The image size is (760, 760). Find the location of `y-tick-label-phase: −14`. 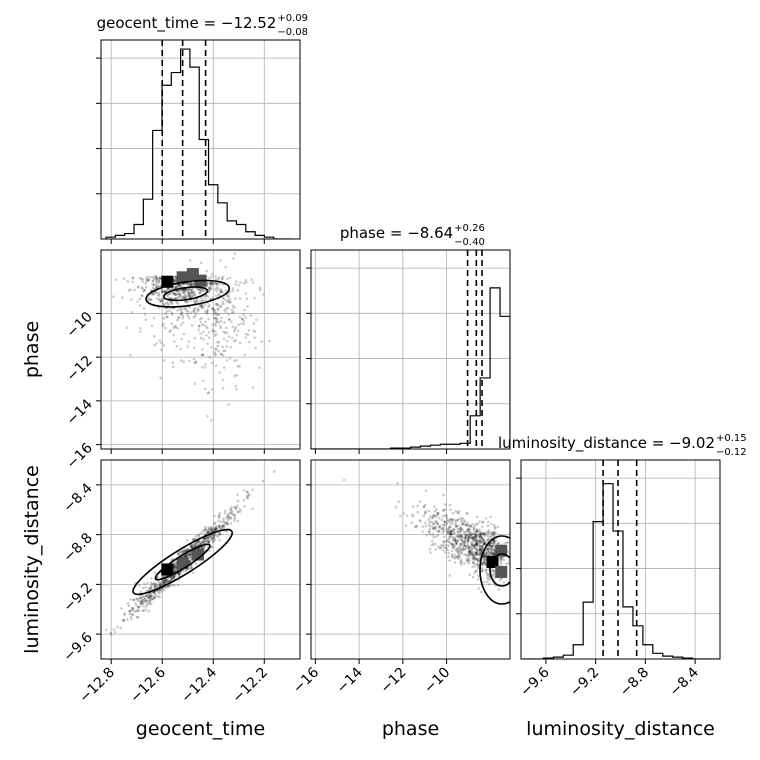

y-tick-label-phase: −14 is located at coordinates (80, 412).